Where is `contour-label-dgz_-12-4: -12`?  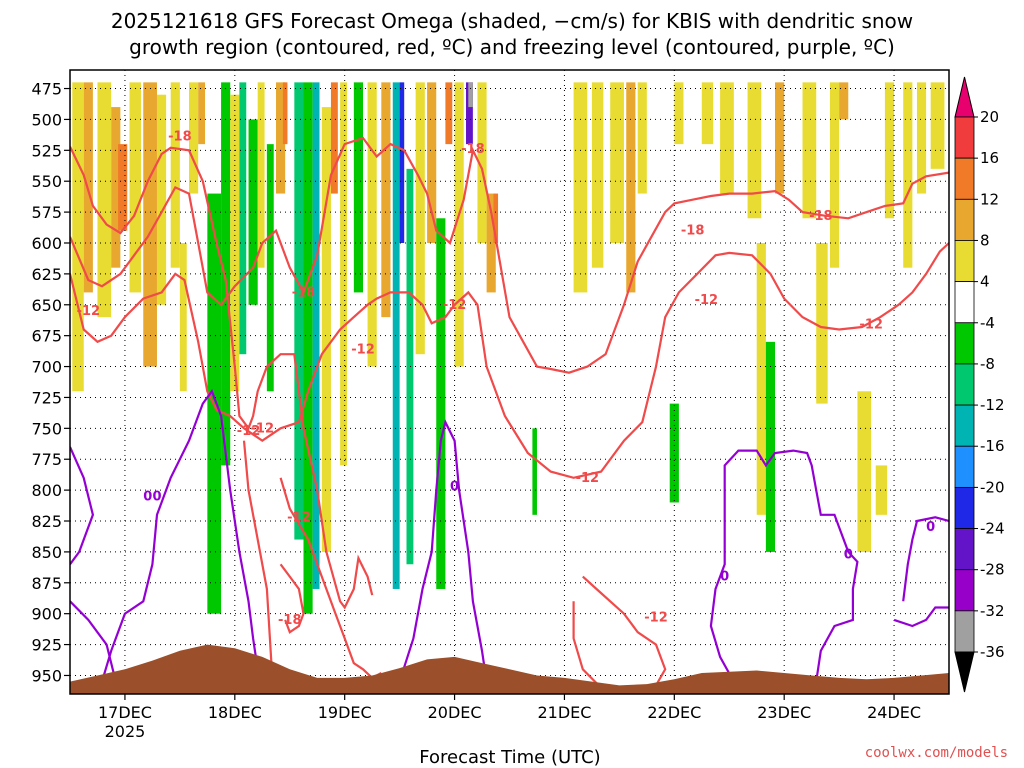
contour-label-dgz_-12-4: -12 is located at coordinates (588, 478).